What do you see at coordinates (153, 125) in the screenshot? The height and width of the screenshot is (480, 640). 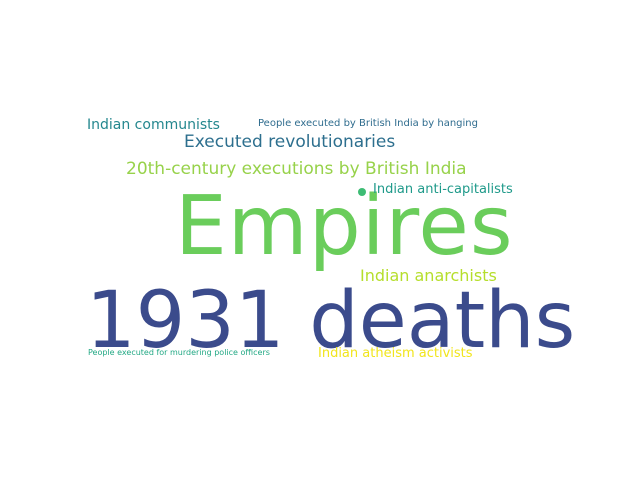 I see `word-indian-communists: Indian communists` at bounding box center [153, 125].